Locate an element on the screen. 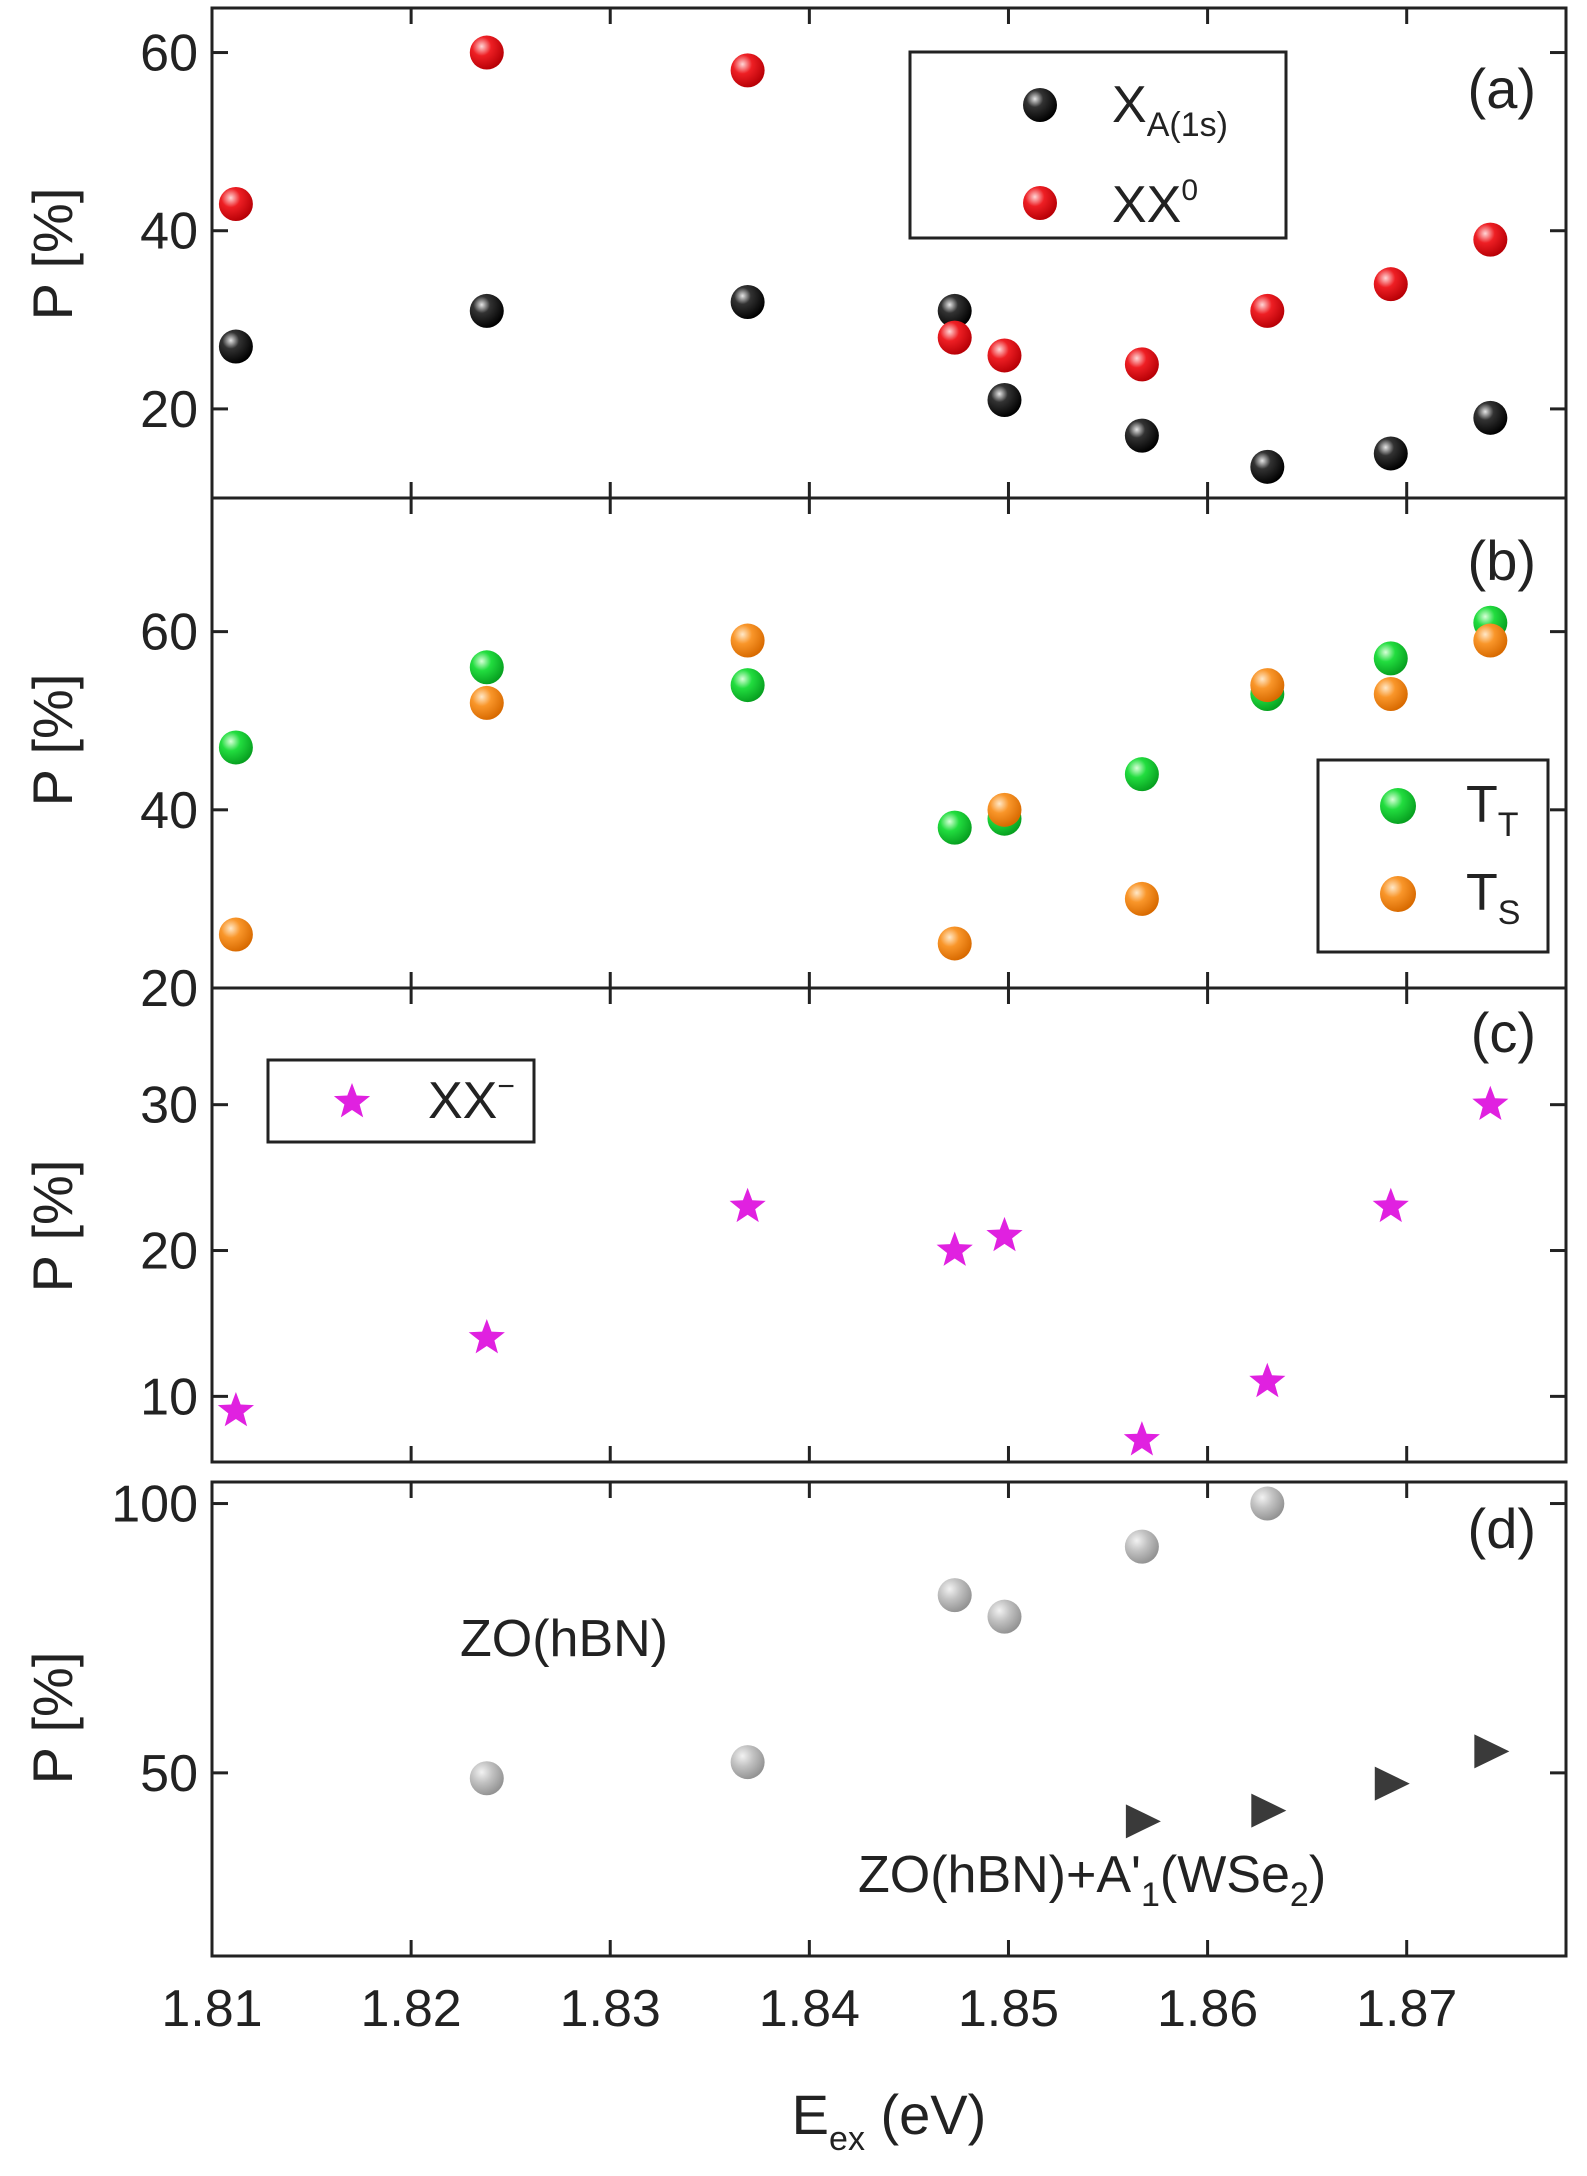 This screenshot has width=1587, height=2176. legend-a-label-xx0-main: XX is located at coordinates (1146, 205).